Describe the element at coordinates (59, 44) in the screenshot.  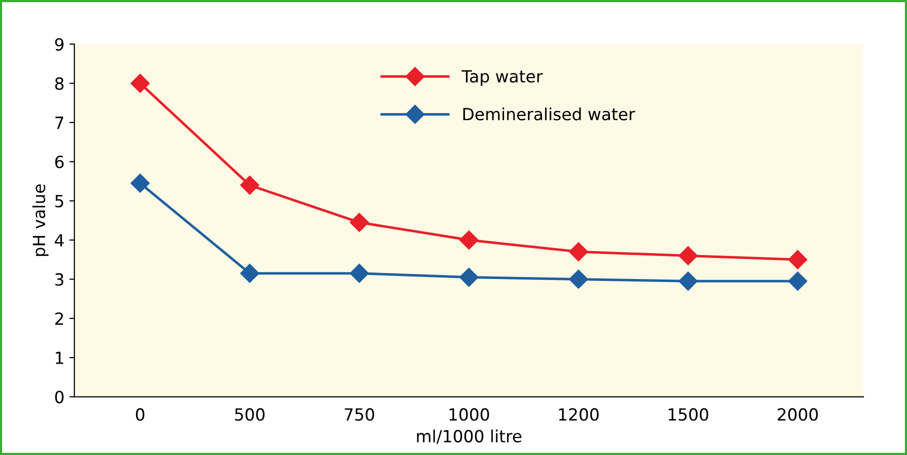
I see `y-tick-label: 9` at that location.